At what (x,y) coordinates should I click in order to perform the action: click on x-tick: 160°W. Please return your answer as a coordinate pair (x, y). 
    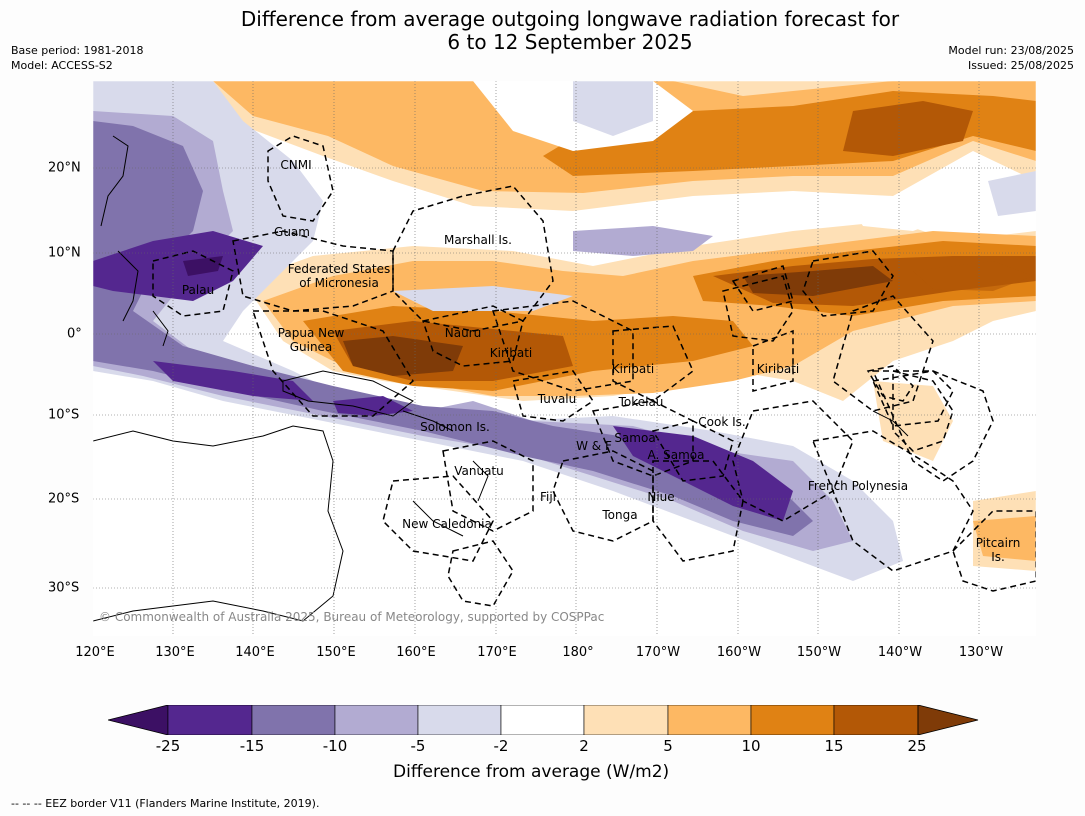
    Looking at the image, I should click on (739, 652).